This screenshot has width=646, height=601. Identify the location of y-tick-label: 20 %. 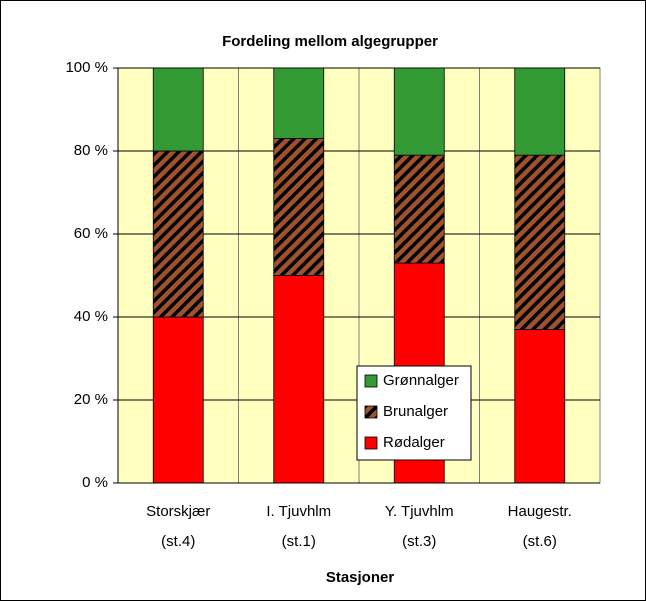
(91, 399).